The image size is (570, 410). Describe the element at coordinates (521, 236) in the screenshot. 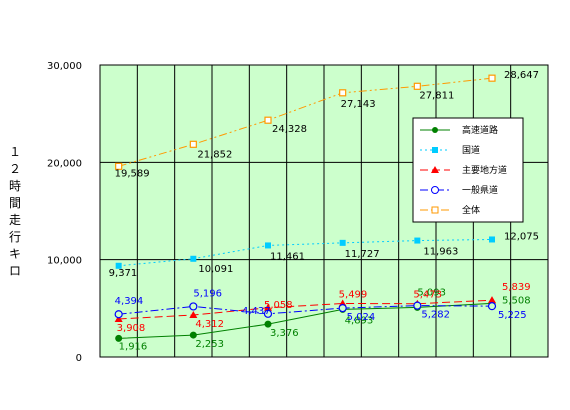

I see `data-label: 12,075` at that location.